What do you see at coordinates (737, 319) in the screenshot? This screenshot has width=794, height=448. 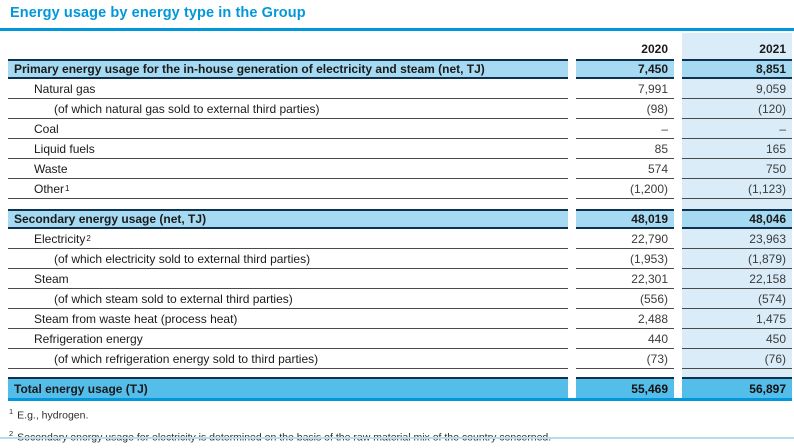 I see `value-2021: 1,475` at bounding box center [737, 319].